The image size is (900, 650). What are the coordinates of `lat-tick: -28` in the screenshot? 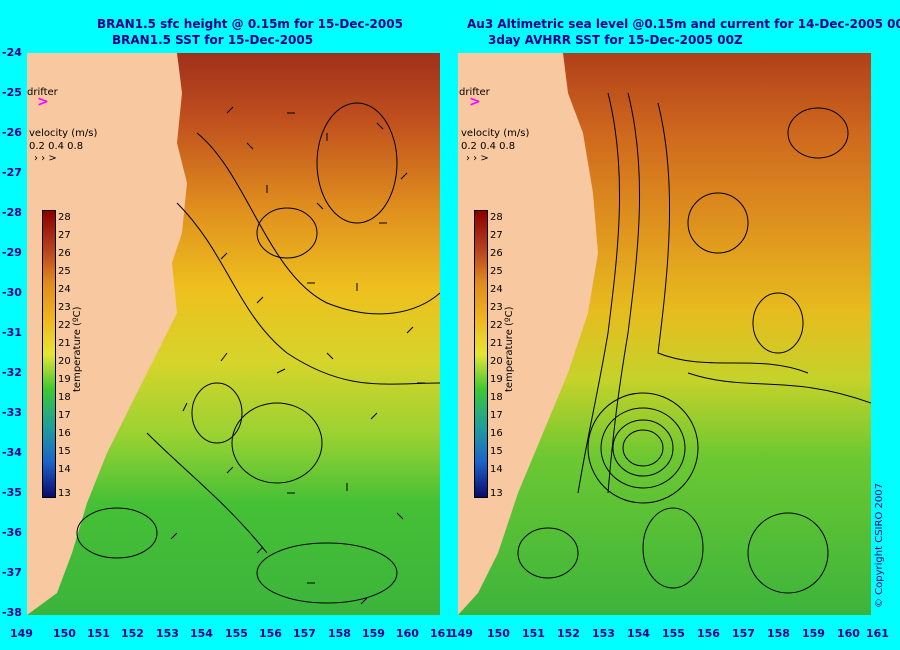 It's located at (12, 212).